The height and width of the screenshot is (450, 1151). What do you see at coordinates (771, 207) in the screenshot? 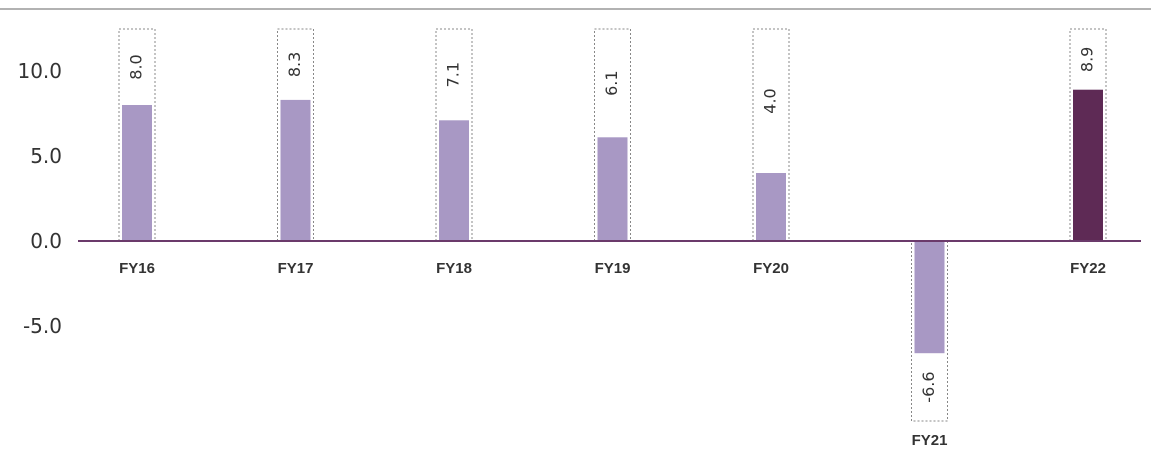
I see `bar-fy20` at bounding box center [771, 207].